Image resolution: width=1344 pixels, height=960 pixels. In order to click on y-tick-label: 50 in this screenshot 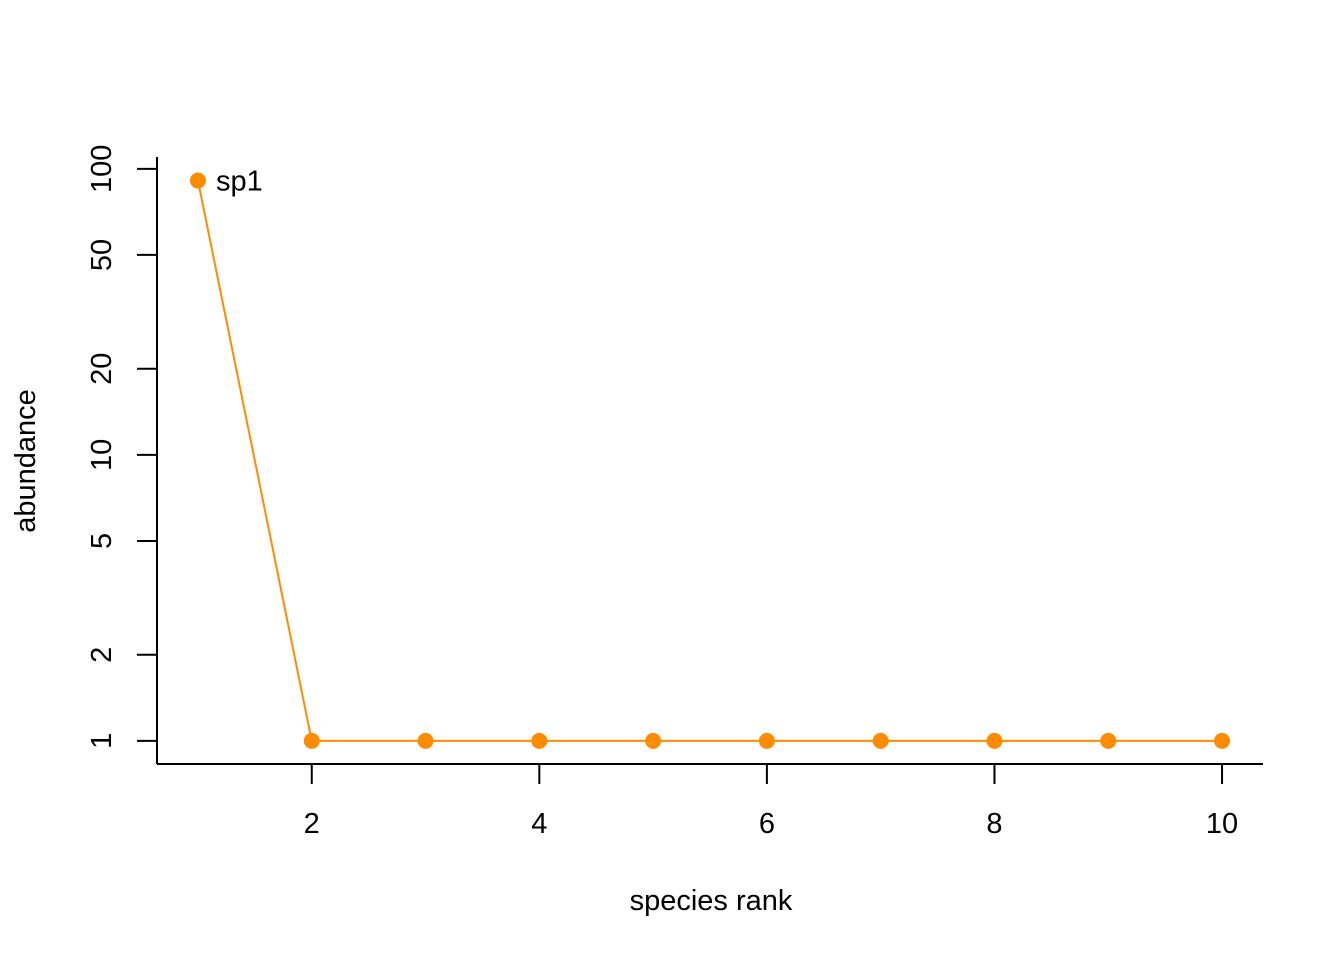, I will do `click(102, 255)`.